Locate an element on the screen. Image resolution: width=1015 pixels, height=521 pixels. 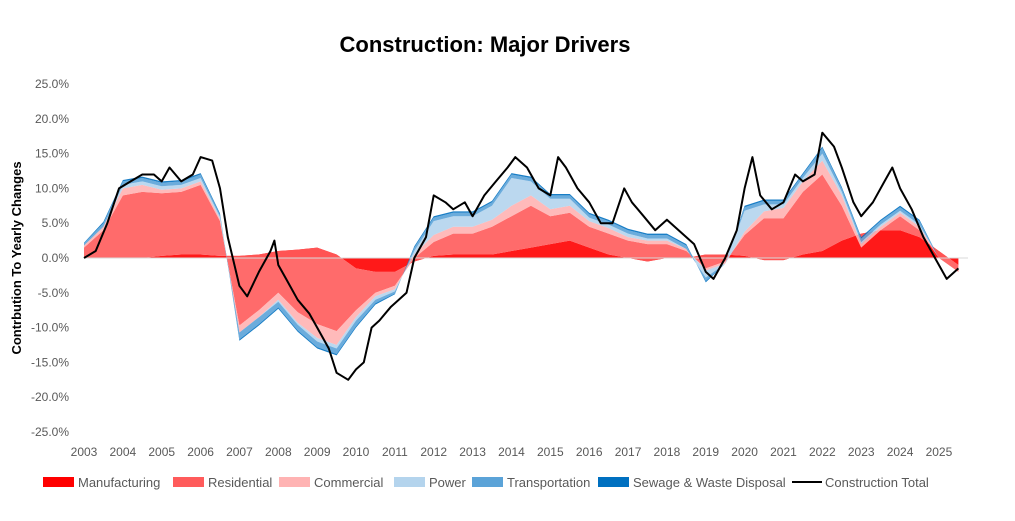
legend-item: Residential is located at coordinates (222, 482).